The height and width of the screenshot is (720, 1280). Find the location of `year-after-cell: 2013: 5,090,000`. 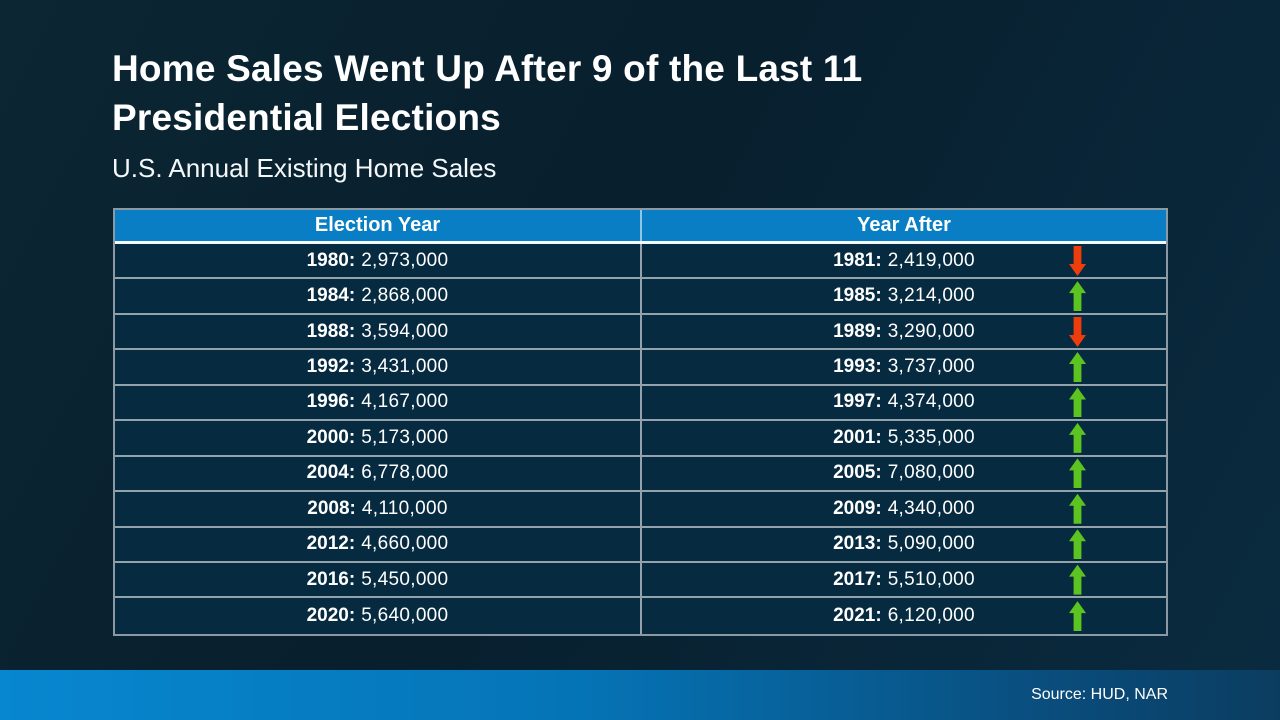

year-after-cell: 2013: 5,090,000 is located at coordinates (904, 544).